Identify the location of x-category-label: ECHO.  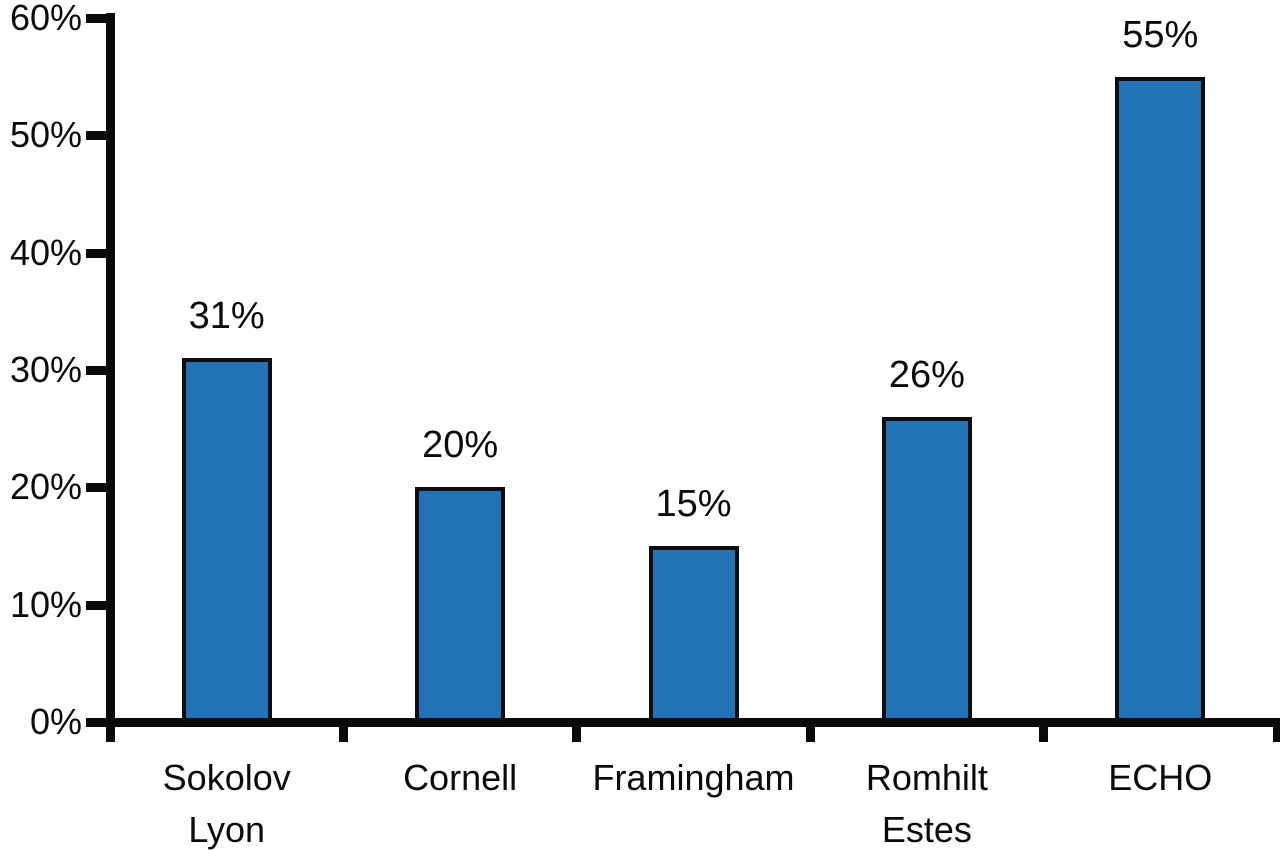
(1160, 777).